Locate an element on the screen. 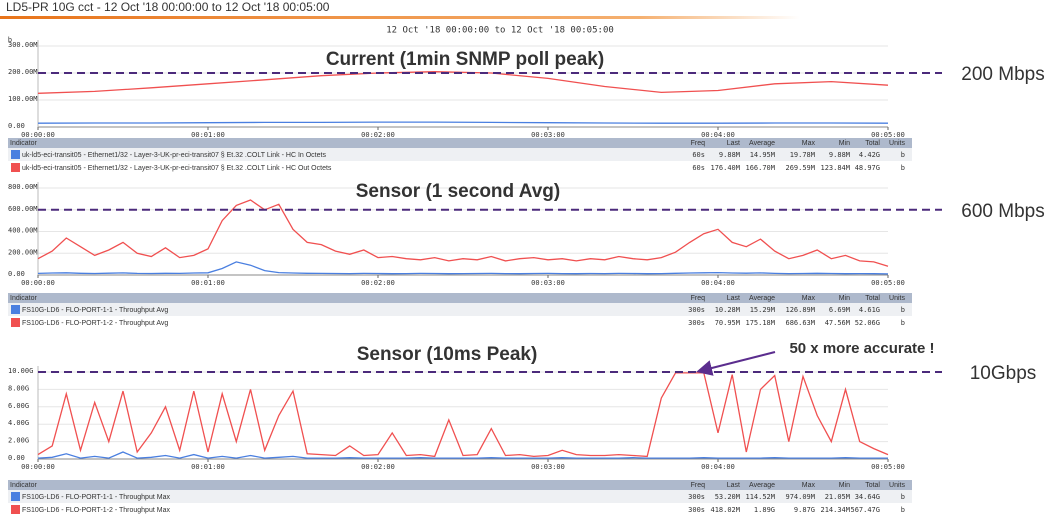  table-cell: 21.05M is located at coordinates (837, 497).